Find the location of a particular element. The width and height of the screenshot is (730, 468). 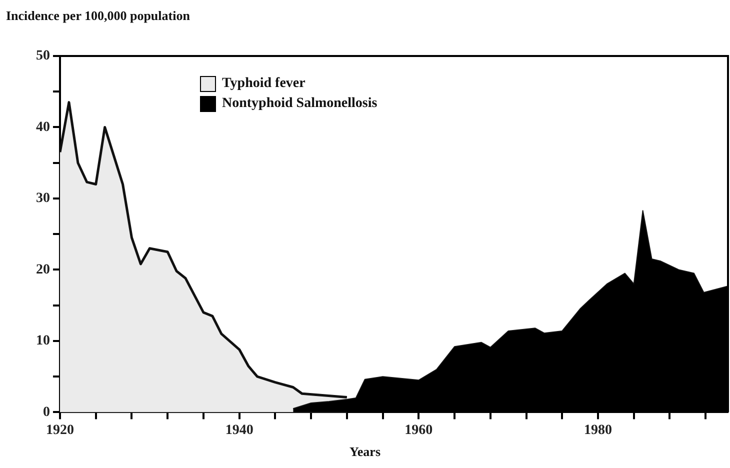

y-tick-label: 0 is located at coordinates (46, 412).